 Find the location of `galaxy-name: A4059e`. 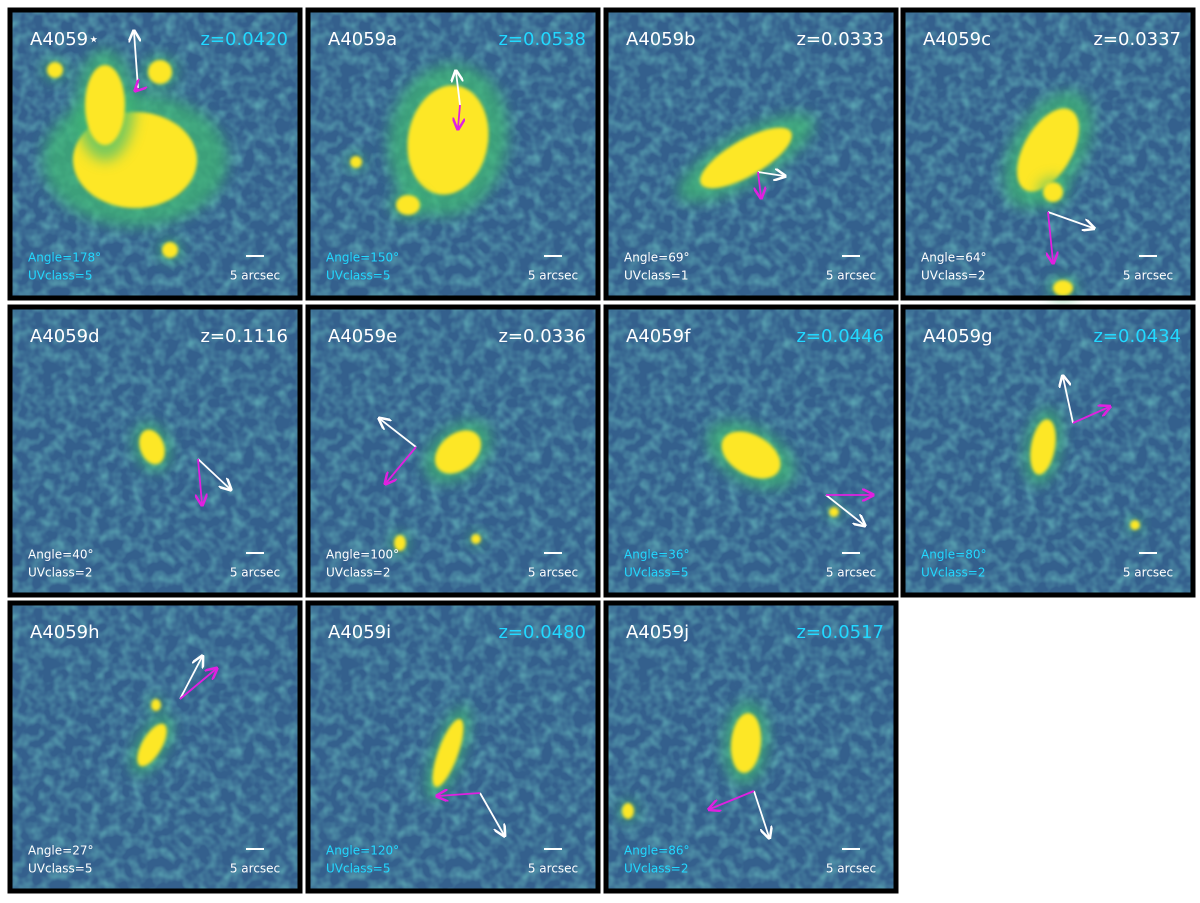

galaxy-name: A4059e is located at coordinates (362, 336).